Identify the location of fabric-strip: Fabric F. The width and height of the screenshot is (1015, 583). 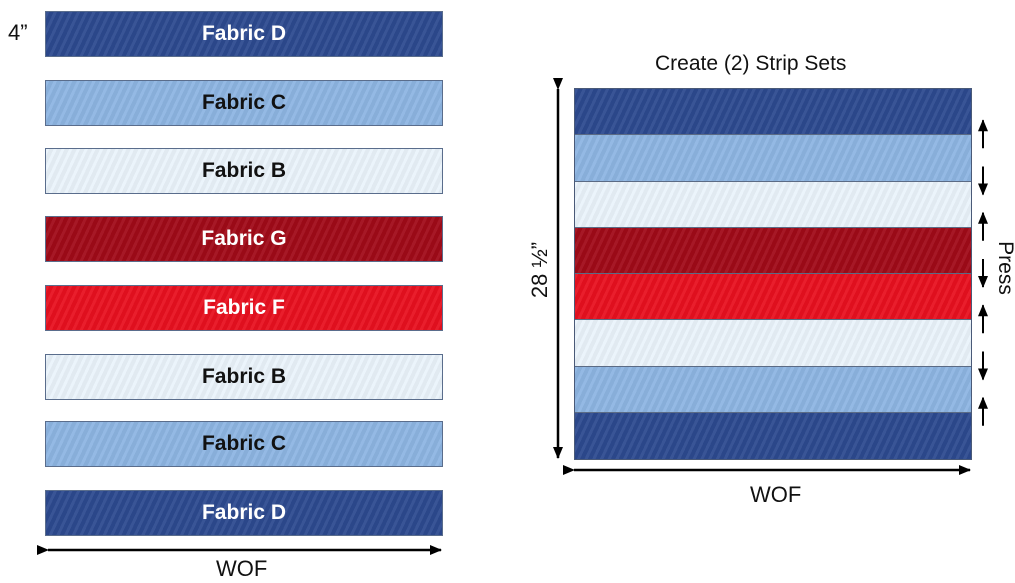
(244, 308).